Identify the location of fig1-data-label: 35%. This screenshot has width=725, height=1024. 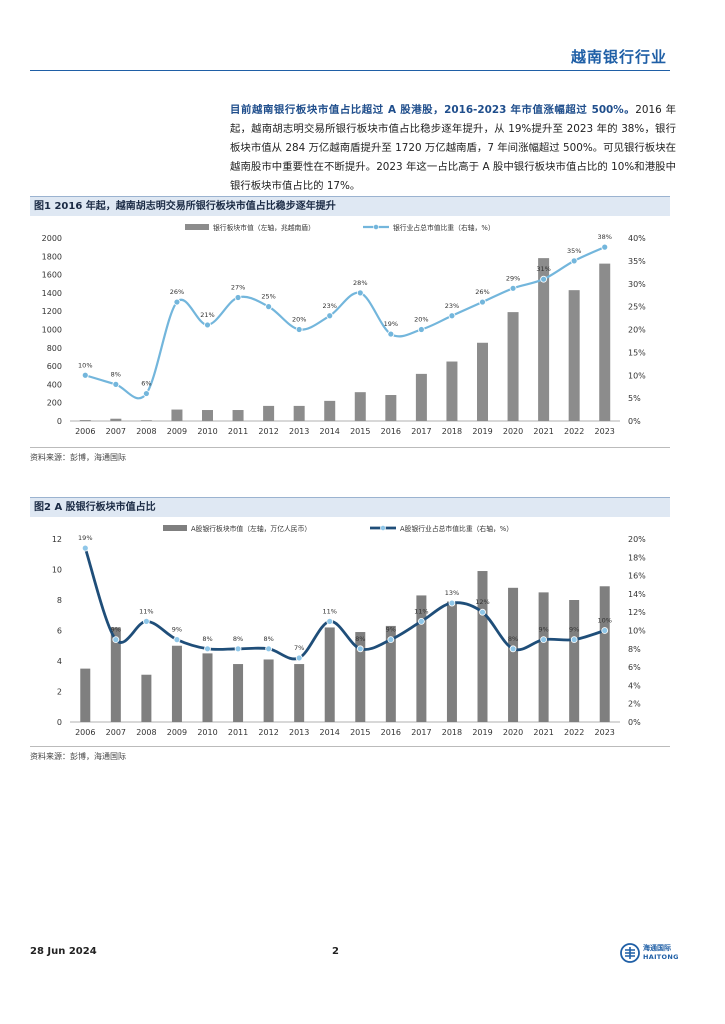
(574, 251).